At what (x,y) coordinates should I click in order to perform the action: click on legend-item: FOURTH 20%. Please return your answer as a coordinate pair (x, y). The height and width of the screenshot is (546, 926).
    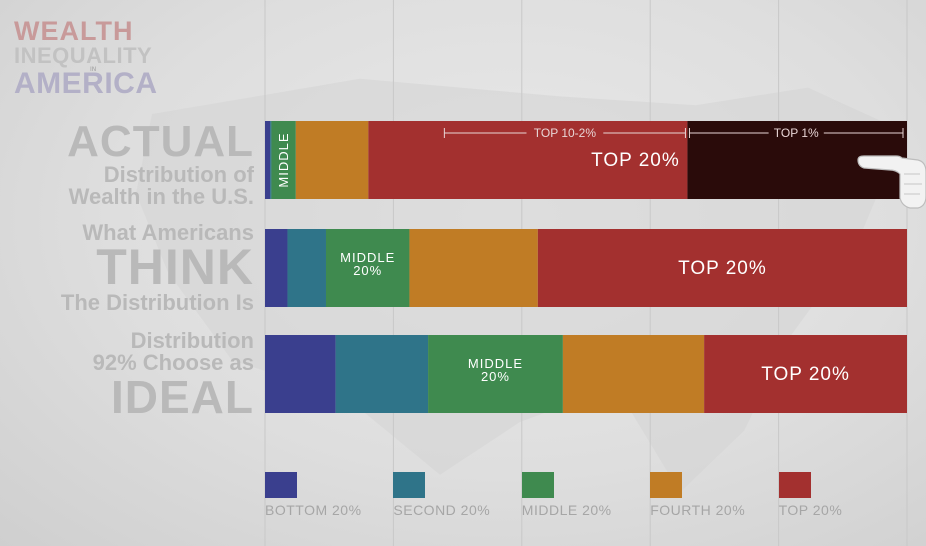
    Looking at the image, I should click on (697, 495).